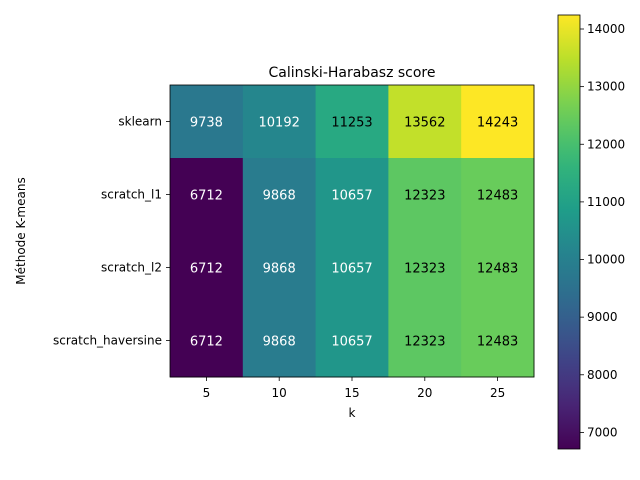  I want to click on cell-value-label: 13562, so click(424, 123).